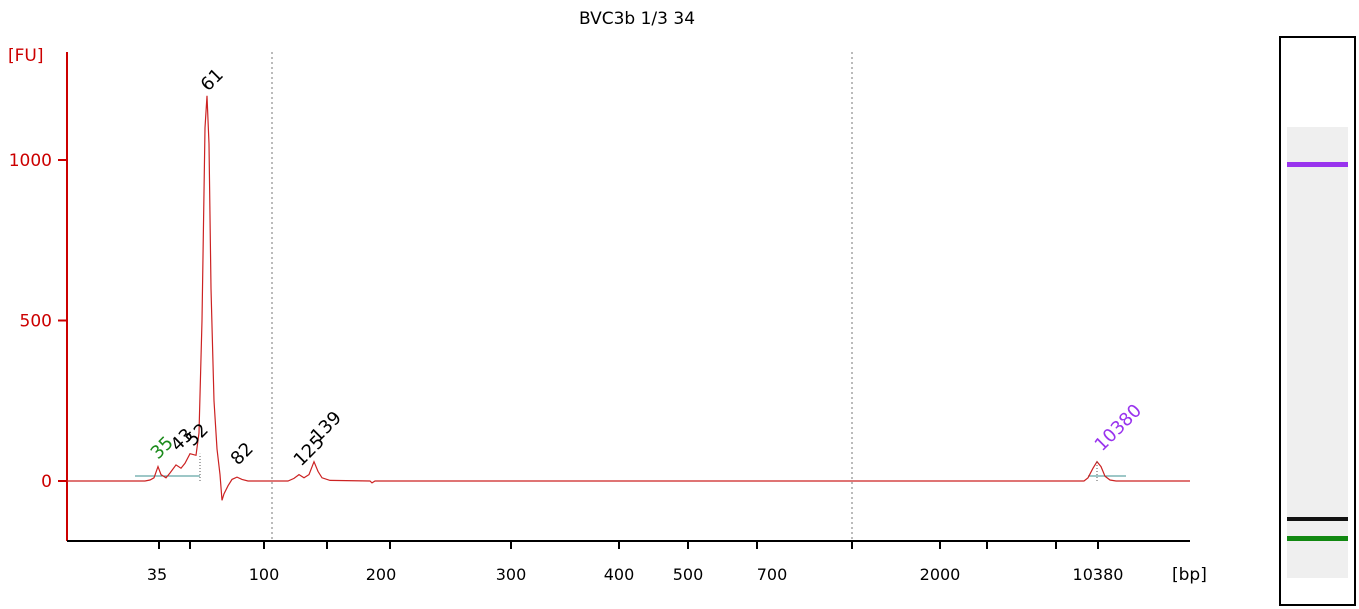  What do you see at coordinates (1317, 538) in the screenshot?
I see `gel-band-lower-marker` at bounding box center [1317, 538].